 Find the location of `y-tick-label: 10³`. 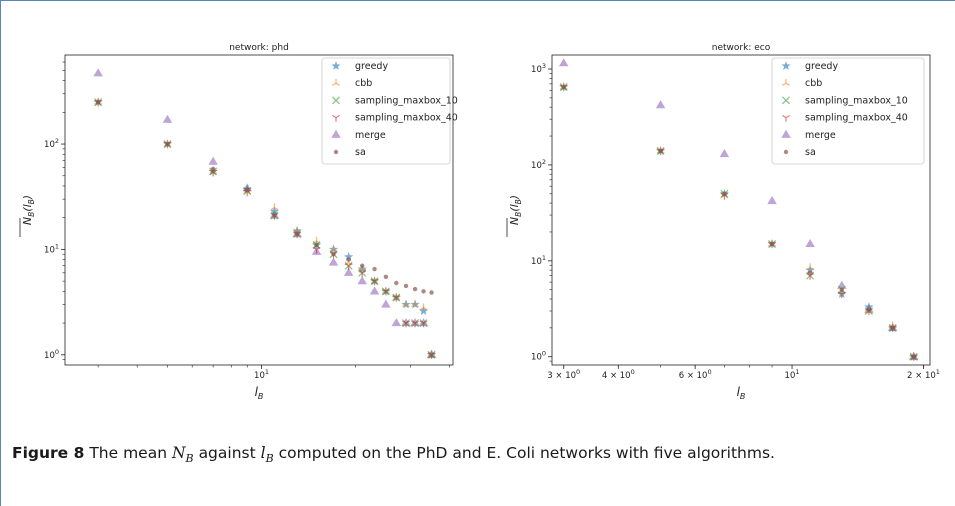

y-tick-label: 10³ is located at coordinates (538, 68).